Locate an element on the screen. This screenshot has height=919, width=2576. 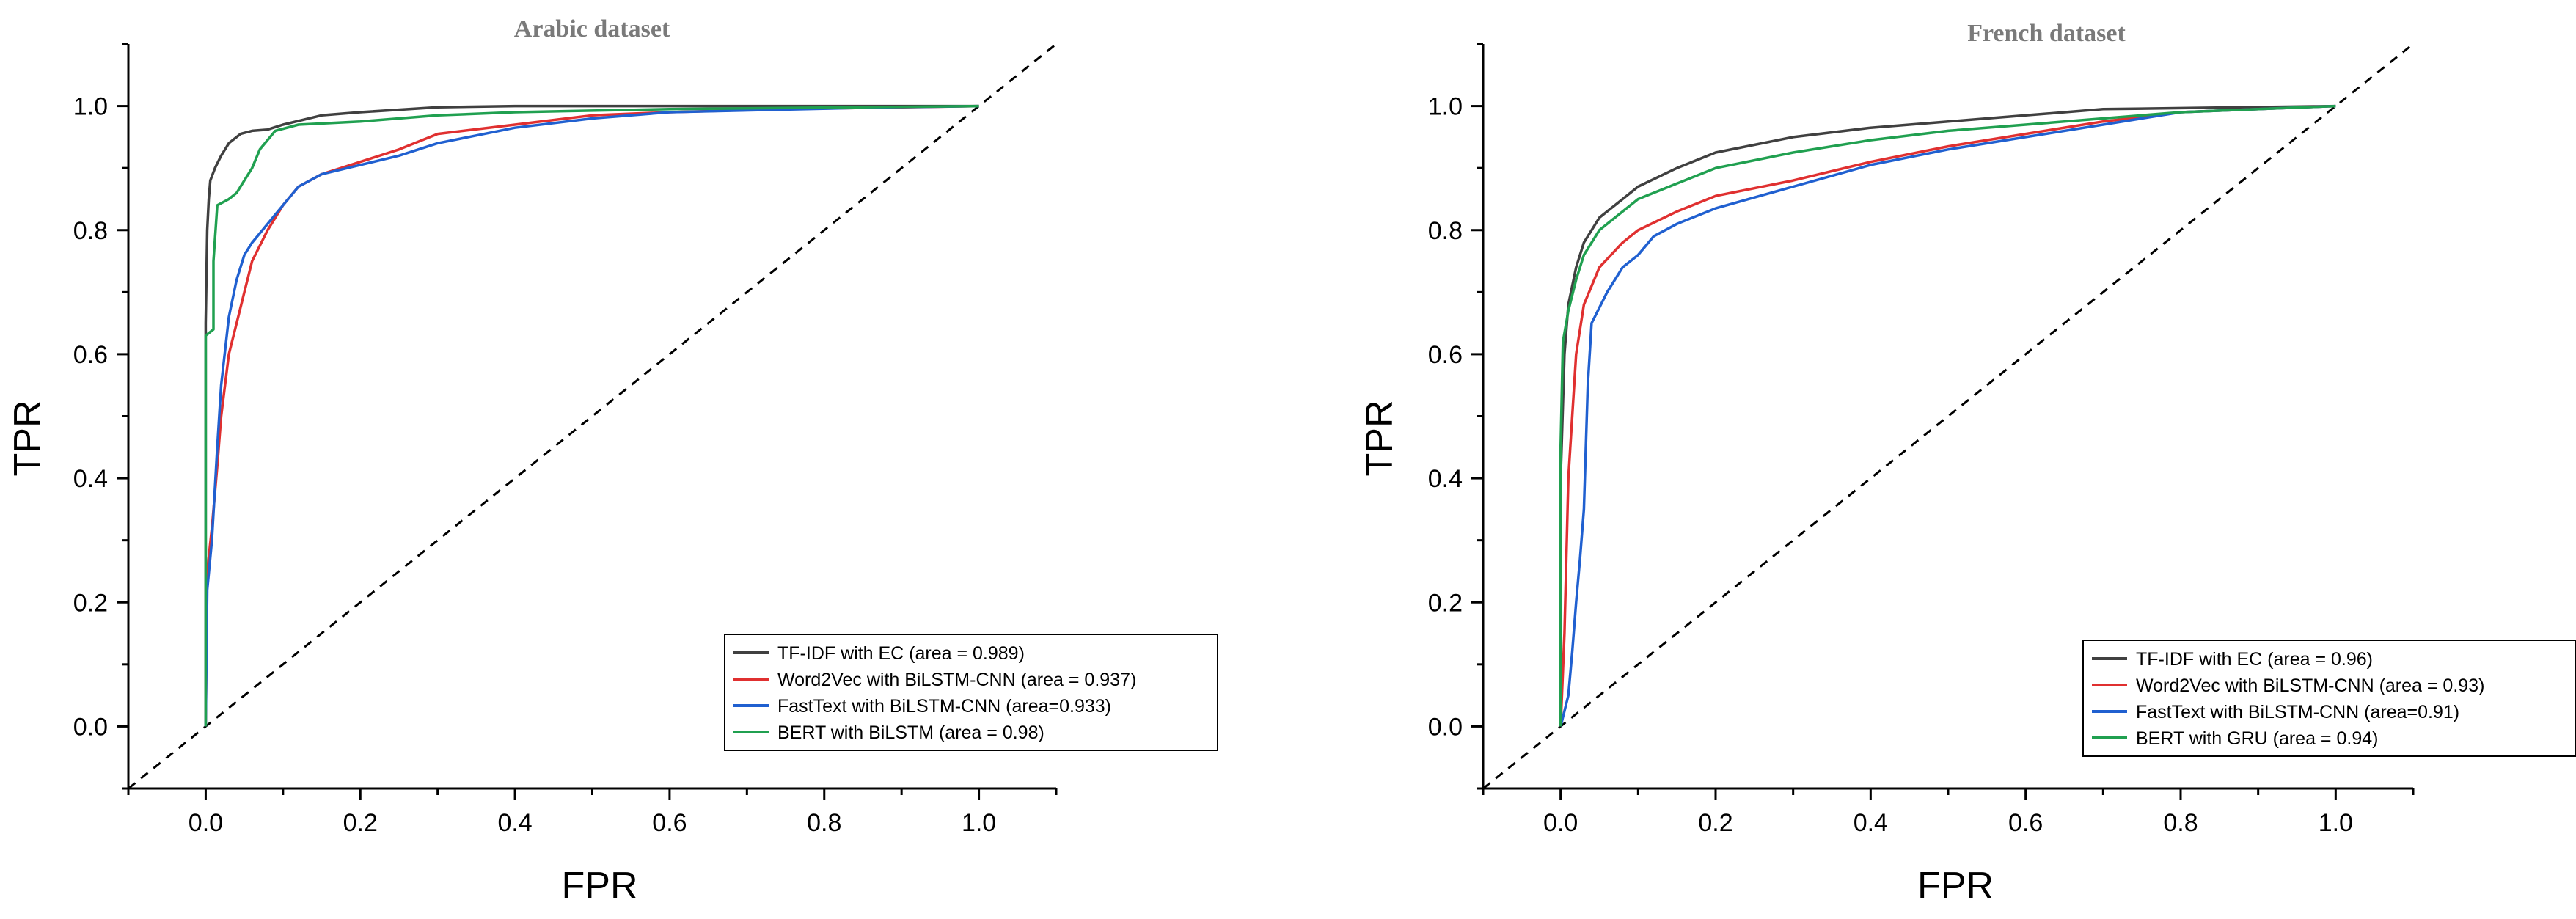
chart-title: Arabic dataset is located at coordinates (592, 29).